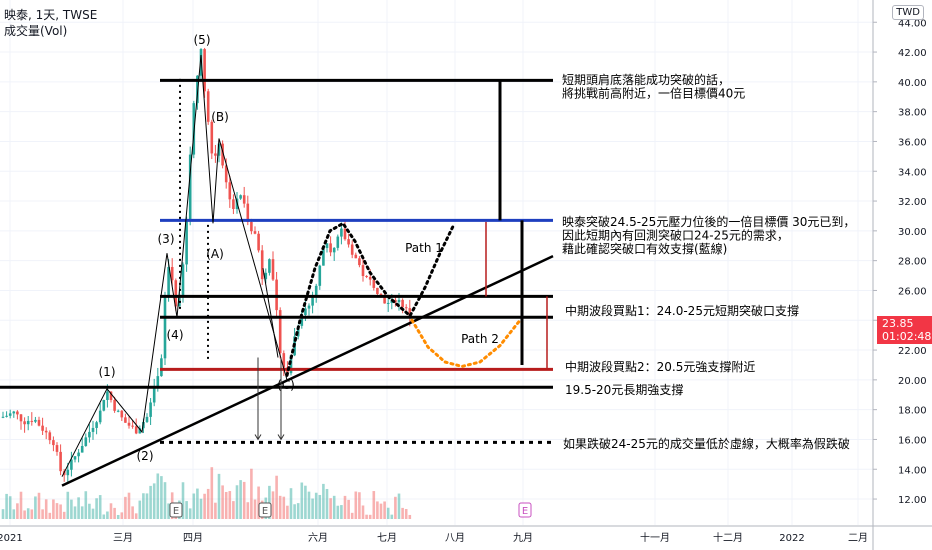 The width and height of the screenshot is (932, 550). I want to click on chart-title: 映泰, 1天, TWSE, so click(51, 15).